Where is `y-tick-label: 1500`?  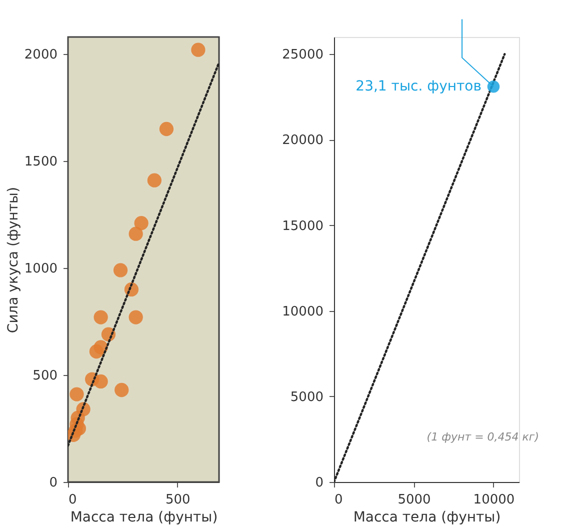
y-tick-label: 1500 is located at coordinates (41, 162).